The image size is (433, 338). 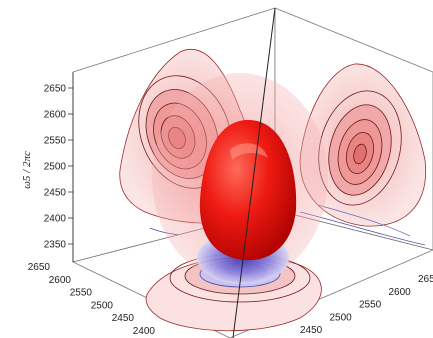 I want to click on positive-isosurface-highlight, so click(x=249, y=151).